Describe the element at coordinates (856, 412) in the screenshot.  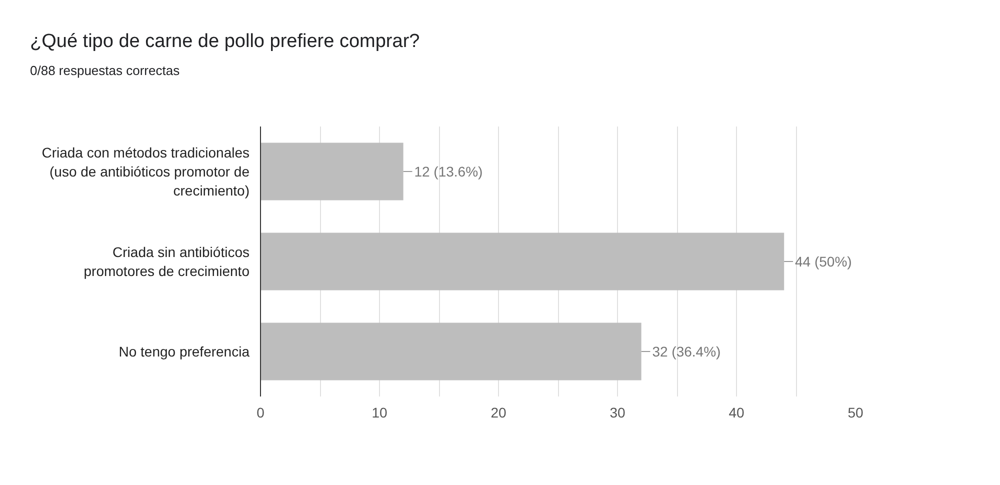
I see `x-tick-label: 50` at that location.